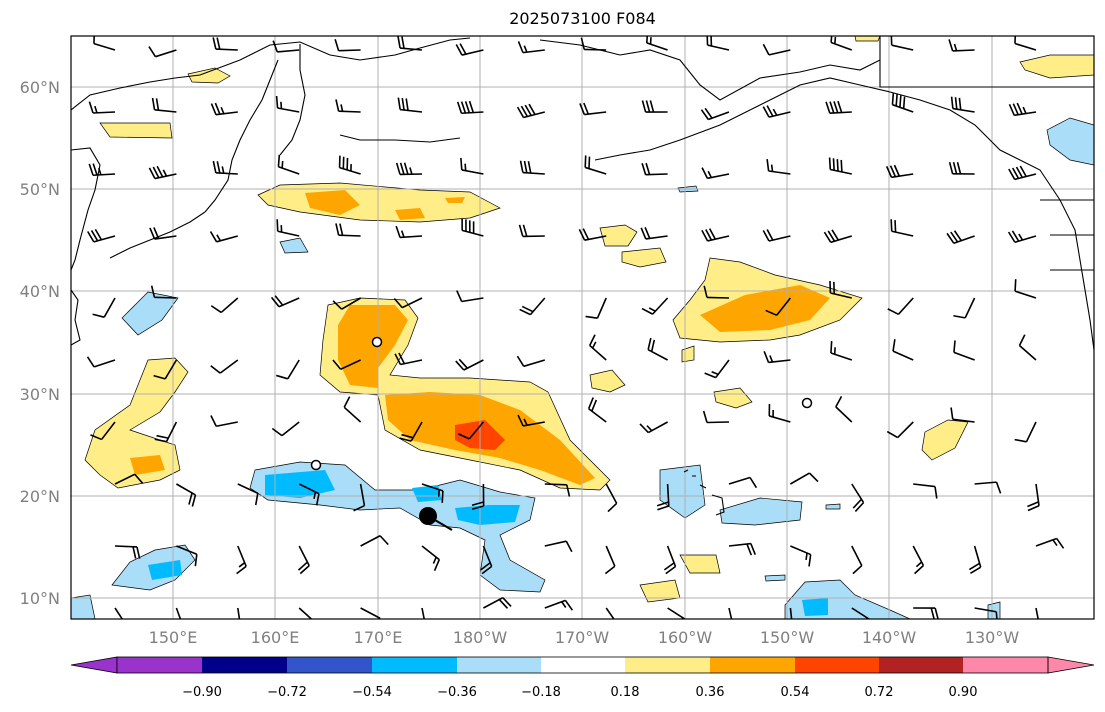 This screenshot has height=712, width=1105. I want to click on center-marker-ring, so click(807, 403).